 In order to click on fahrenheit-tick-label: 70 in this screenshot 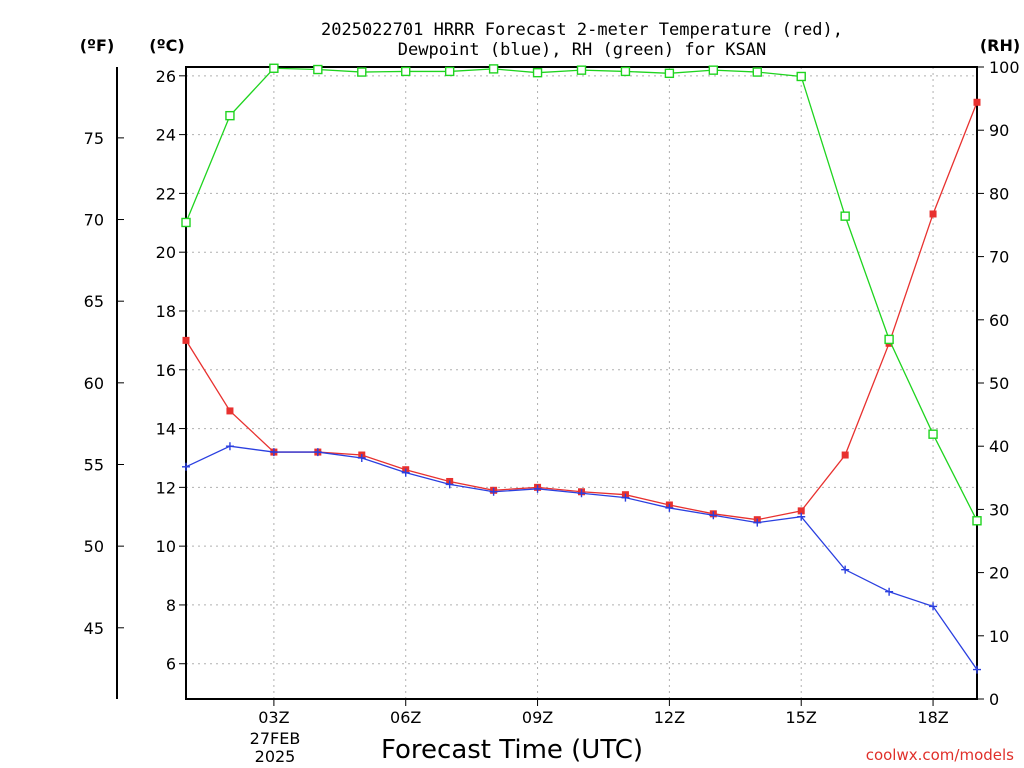, I will do `click(94, 220)`.